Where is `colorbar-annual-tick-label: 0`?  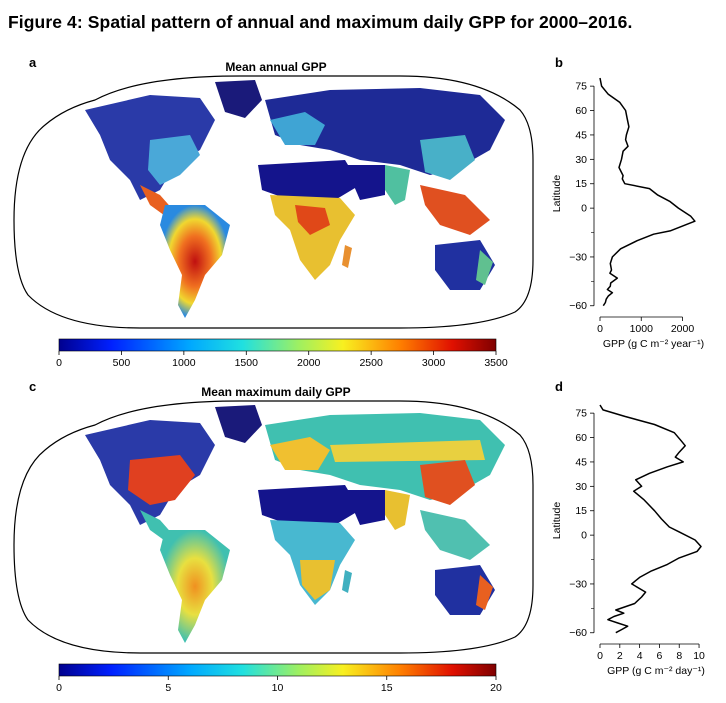 colorbar-annual-tick-label: 0 is located at coordinates (59, 363).